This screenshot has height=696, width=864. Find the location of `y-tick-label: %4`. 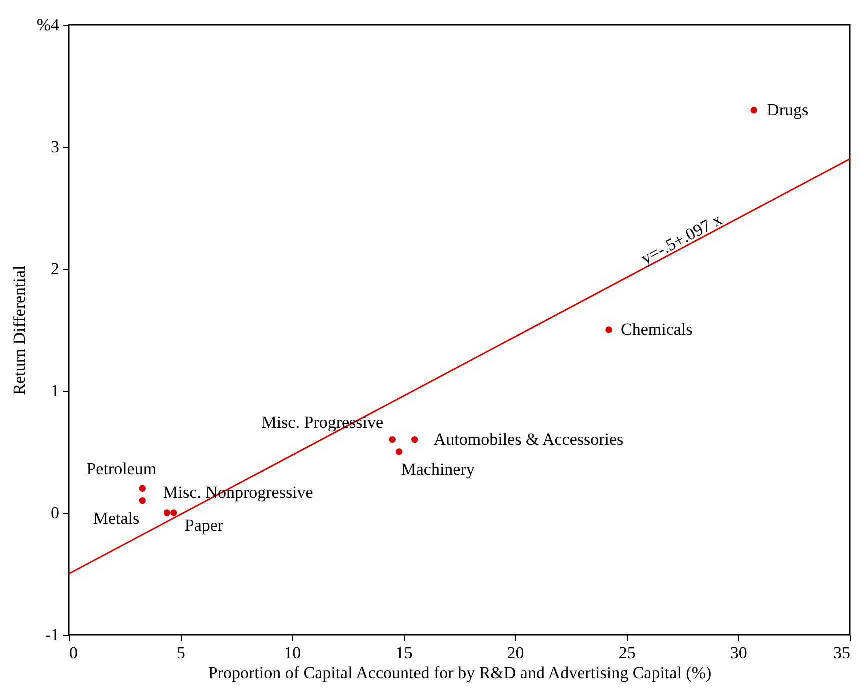

y-tick-label: %4 is located at coordinates (48, 25).